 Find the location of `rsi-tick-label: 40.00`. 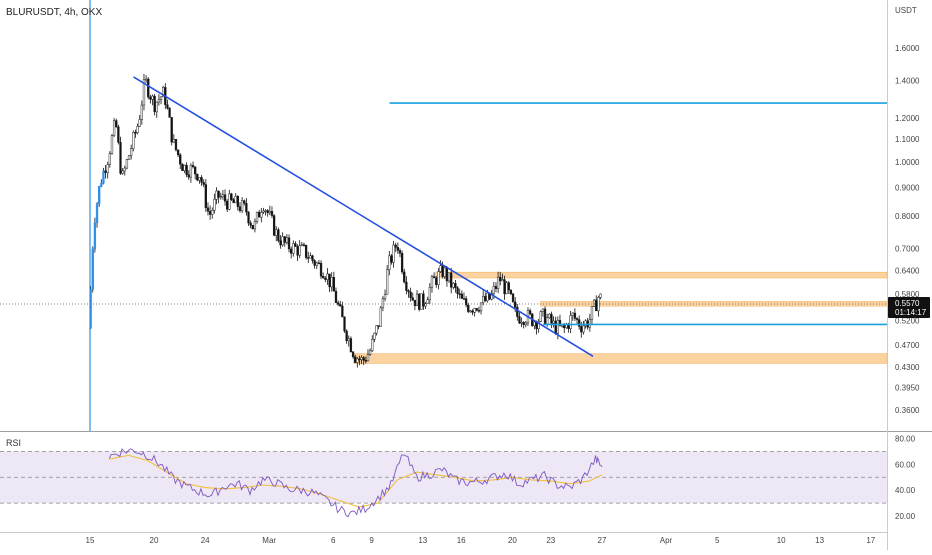

rsi-tick-label: 40.00 is located at coordinates (905, 490).